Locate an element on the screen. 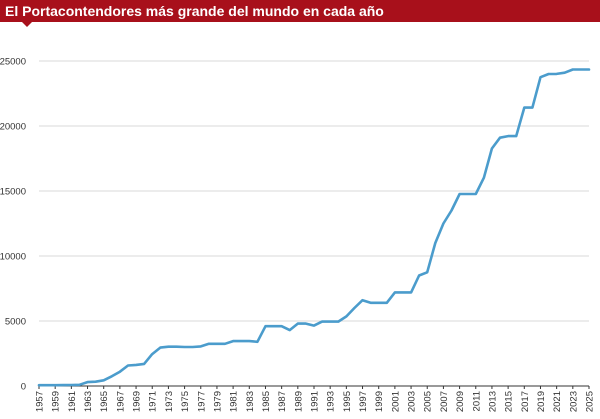  title-notch is located at coordinates (27, 24).